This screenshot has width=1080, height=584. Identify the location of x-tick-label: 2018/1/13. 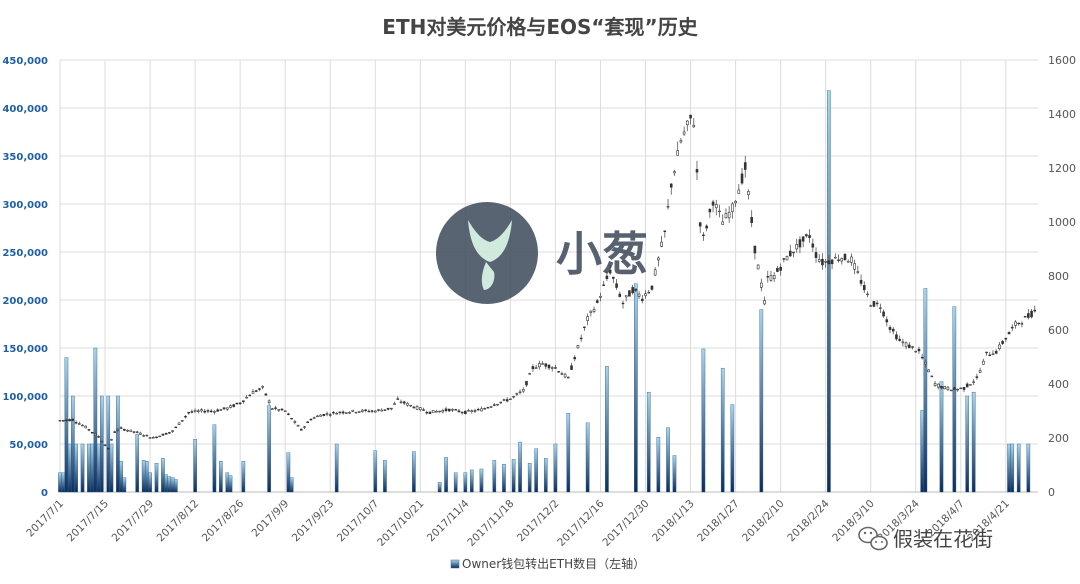
(673, 521).